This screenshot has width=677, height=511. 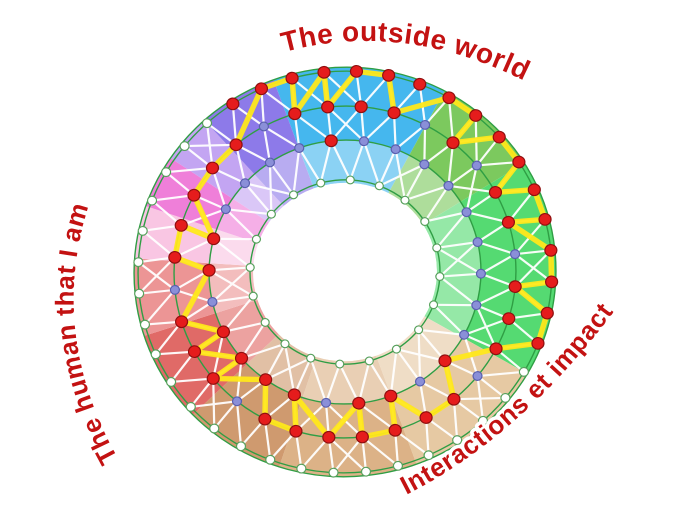 What do you see at coordinates (453, 155) in the screenshot?
I see `sector-green-light` at bounding box center [453, 155].